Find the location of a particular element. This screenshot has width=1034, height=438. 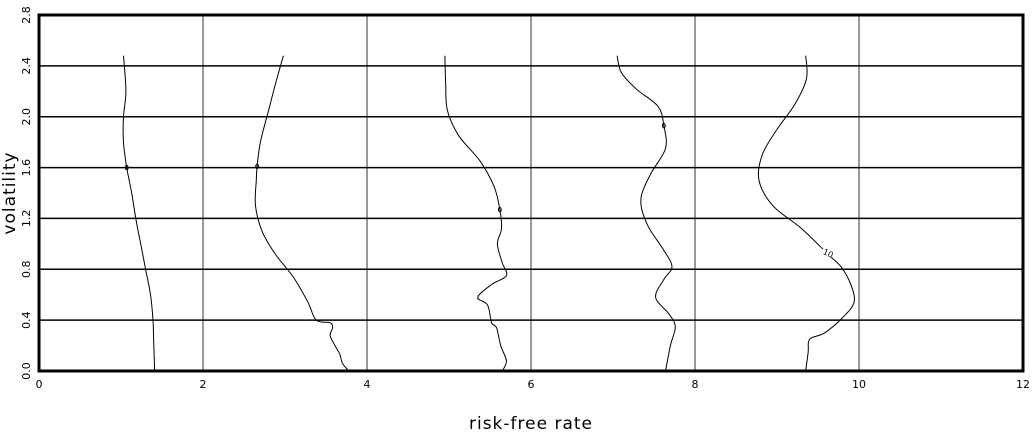

y-tick-label: 2.0 is located at coordinates (26, 117).